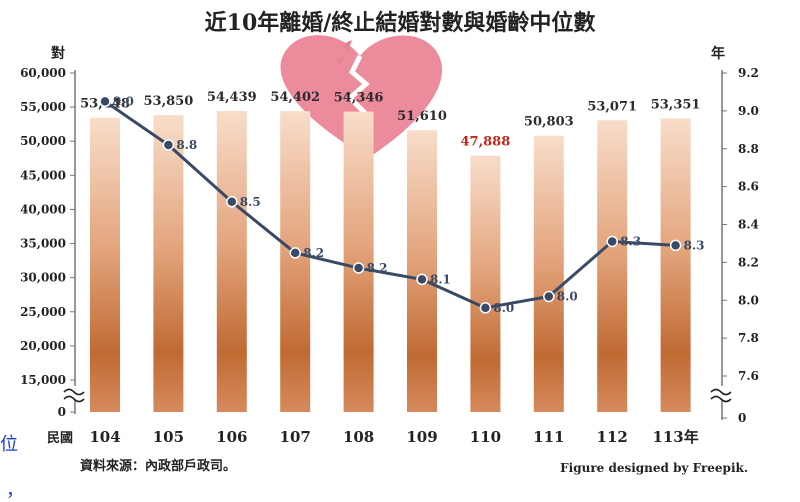 The image size is (800, 502). I want to click on right-tick-label: 8.0, so click(748, 300).